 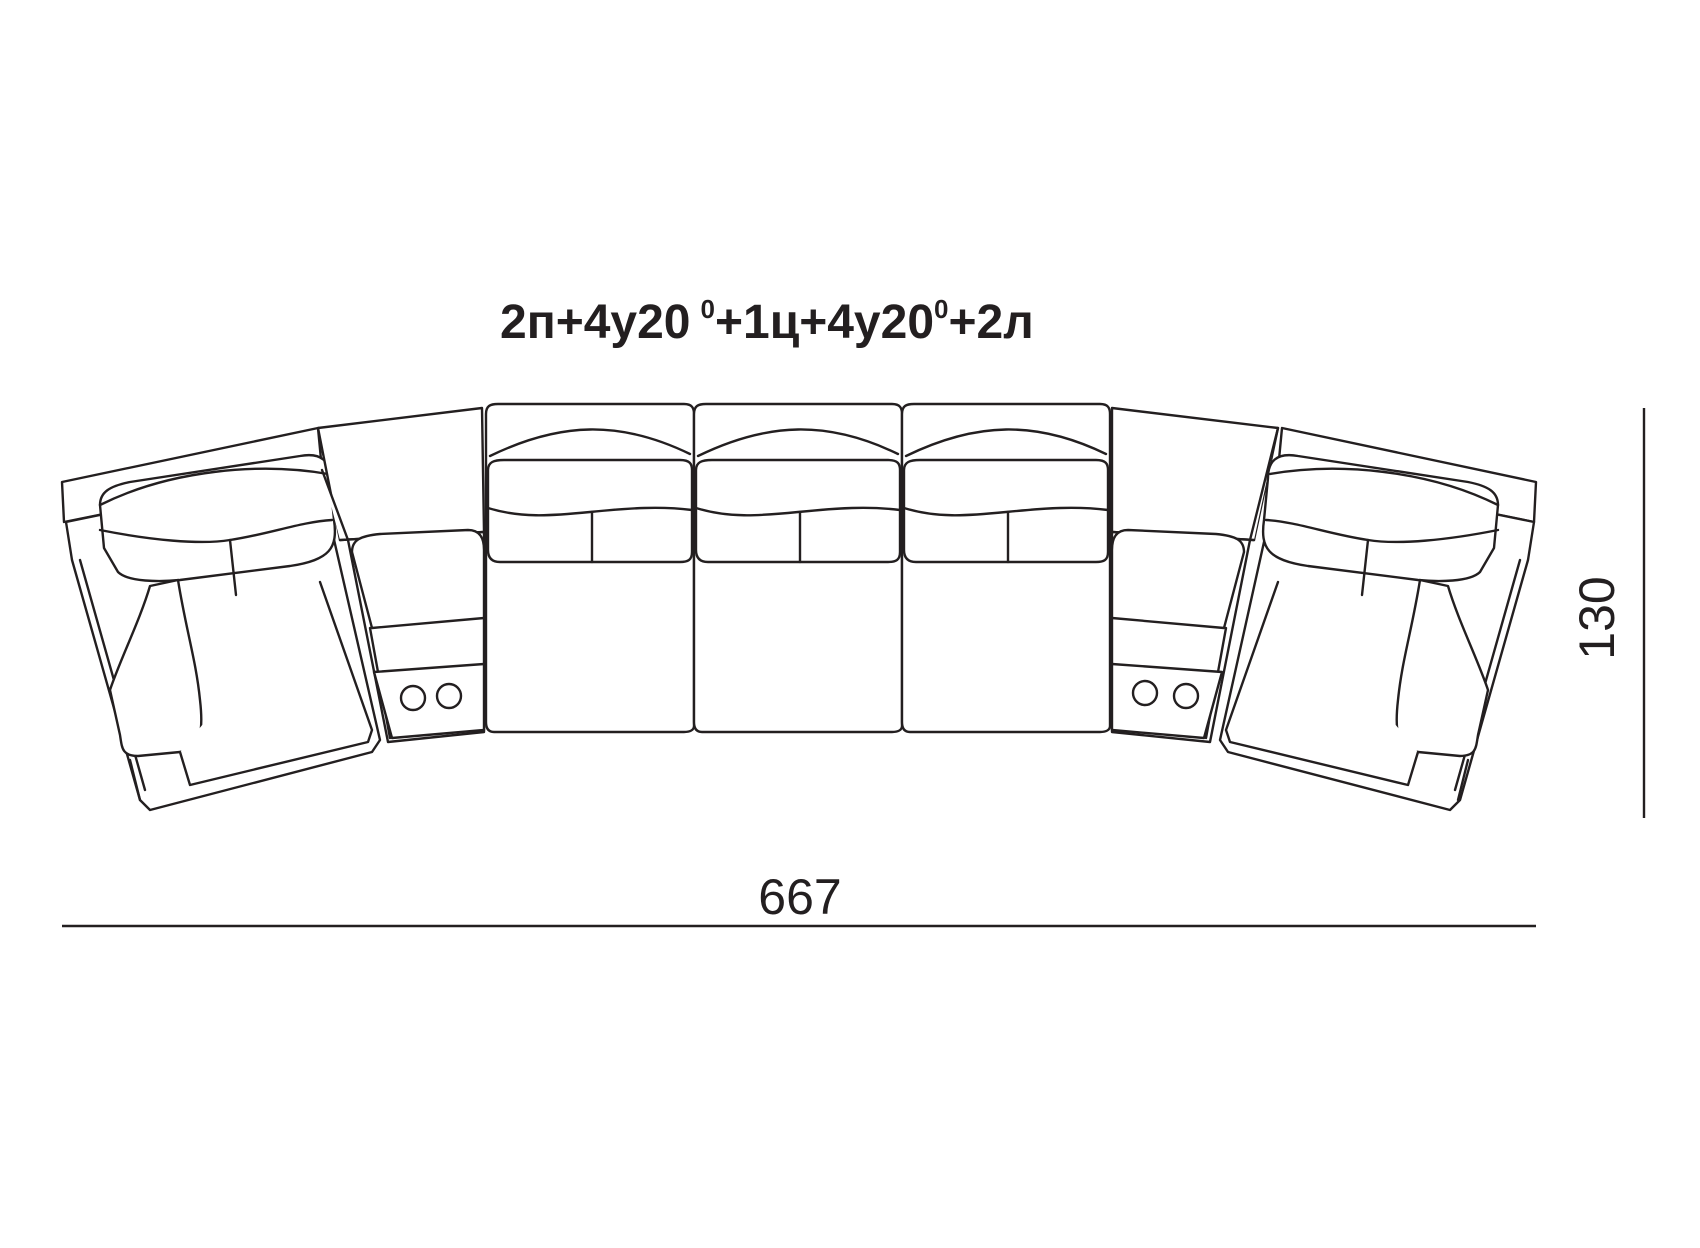 I want to click on width-dimension: 667, so click(x=799, y=898).